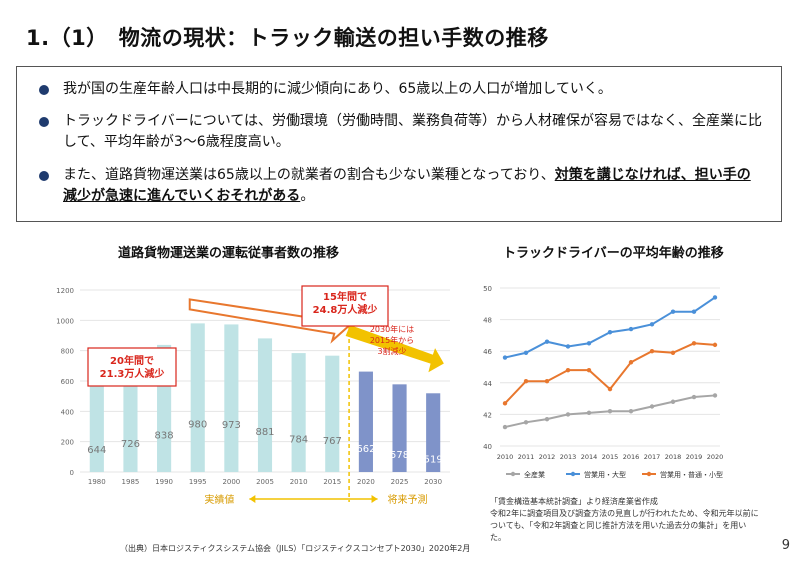  What do you see at coordinates (487, 415) in the screenshot?
I see `y-tick-label: 42` at bounding box center [487, 415].